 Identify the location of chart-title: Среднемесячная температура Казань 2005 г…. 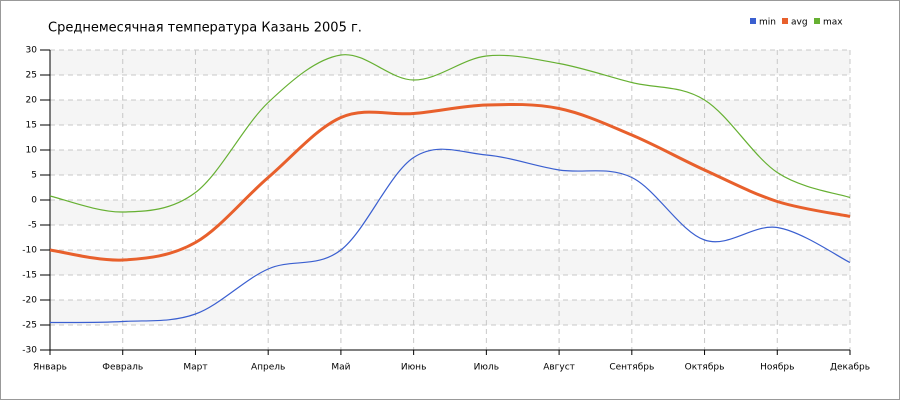
(205, 28).